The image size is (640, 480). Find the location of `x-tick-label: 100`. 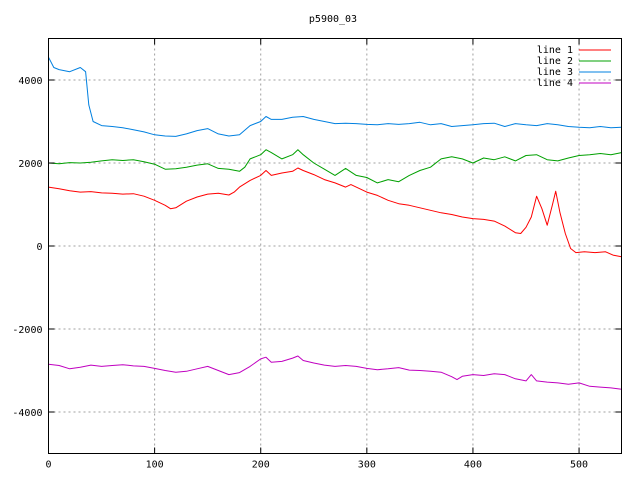

x-tick-label: 100 is located at coordinates (155, 465).